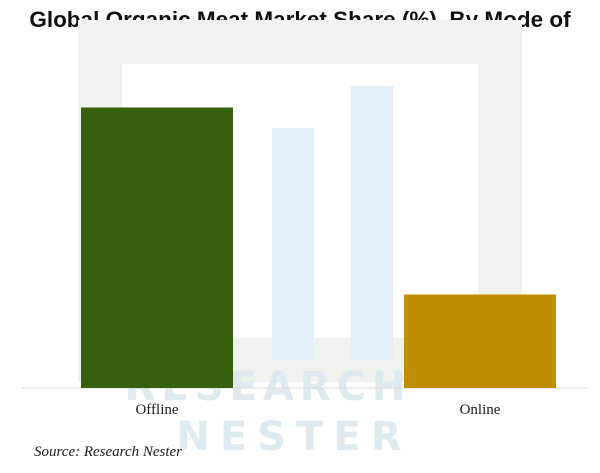  What do you see at coordinates (317, 410) in the screenshot?
I see `x-tick-labels: Offline Online` at bounding box center [317, 410].